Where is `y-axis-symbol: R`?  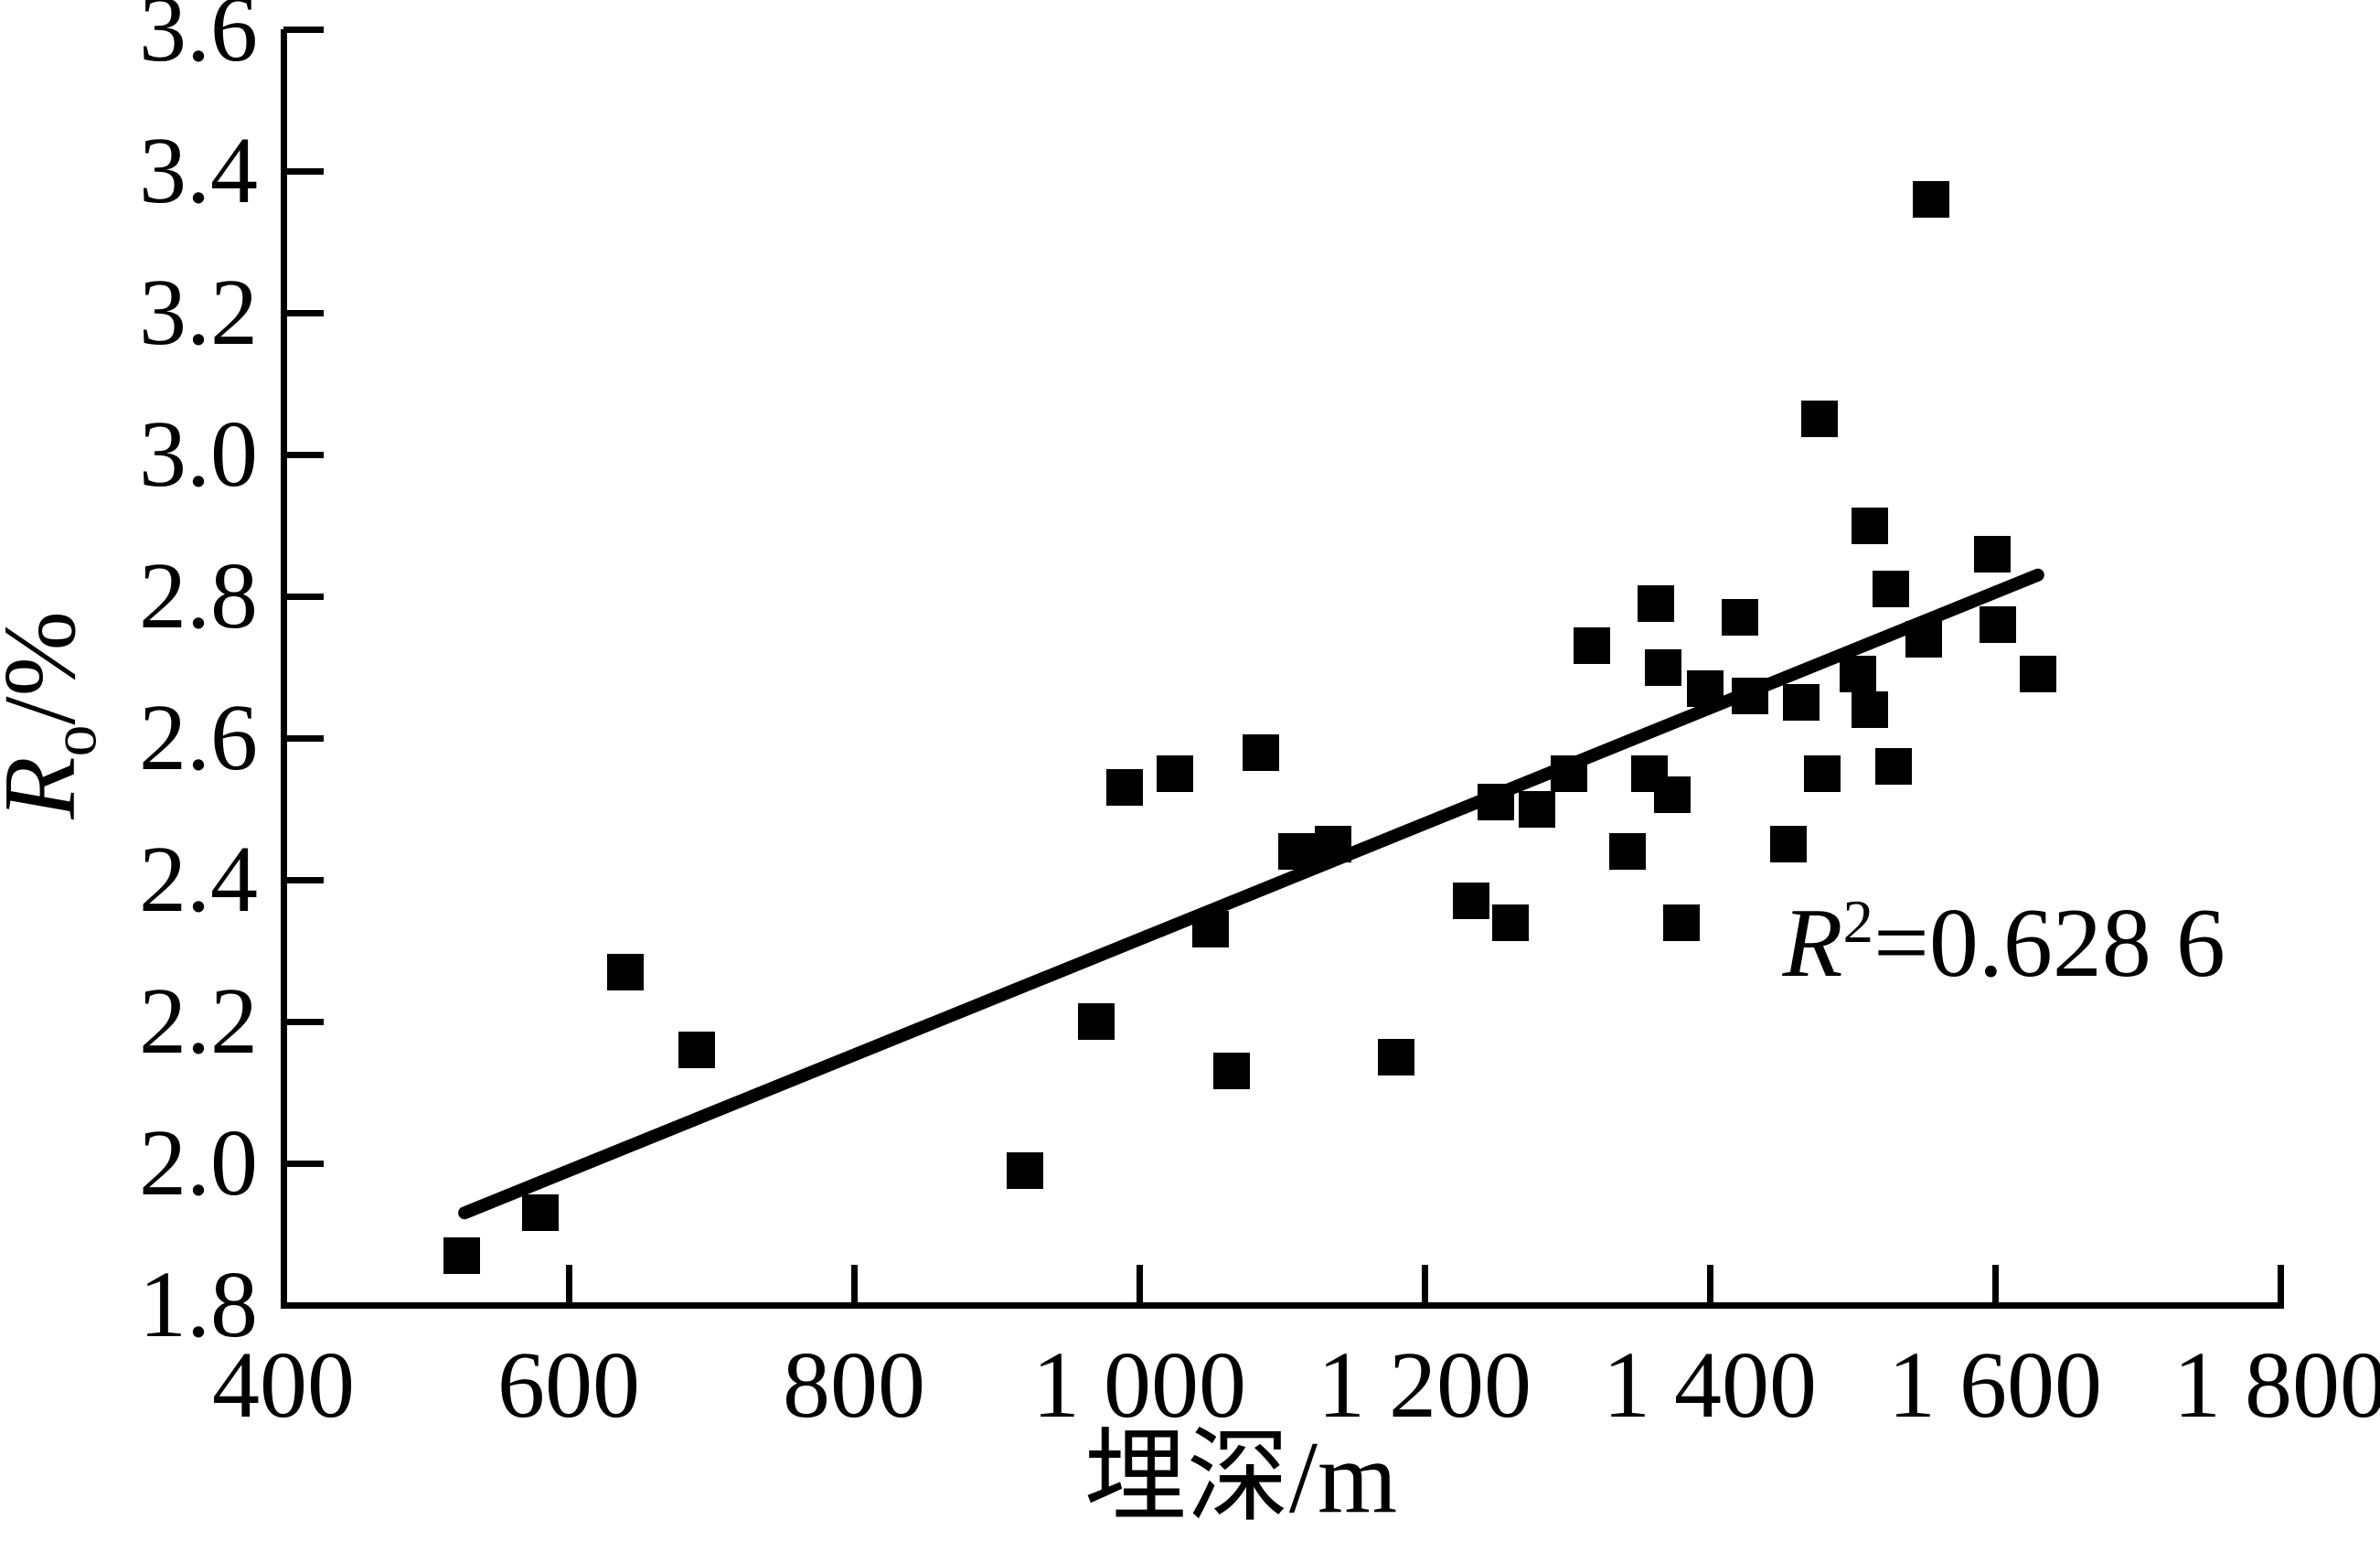
y-axis-symbol: R is located at coordinates (48, 788).